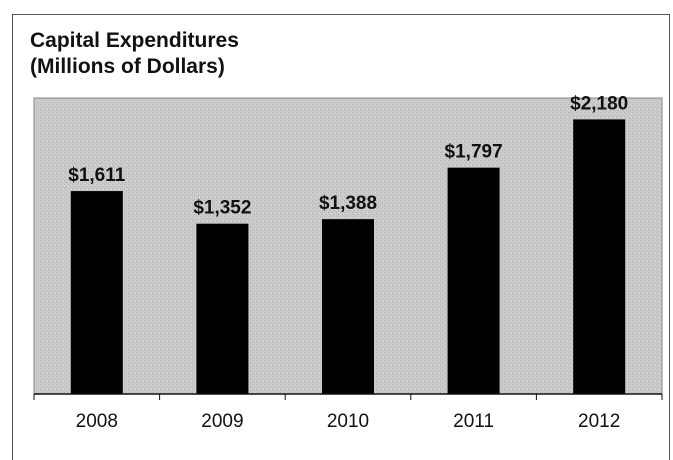 The height and width of the screenshot is (460, 673). Describe the element at coordinates (599, 421) in the screenshot. I see `x-tick-label-2012: 2012` at that location.